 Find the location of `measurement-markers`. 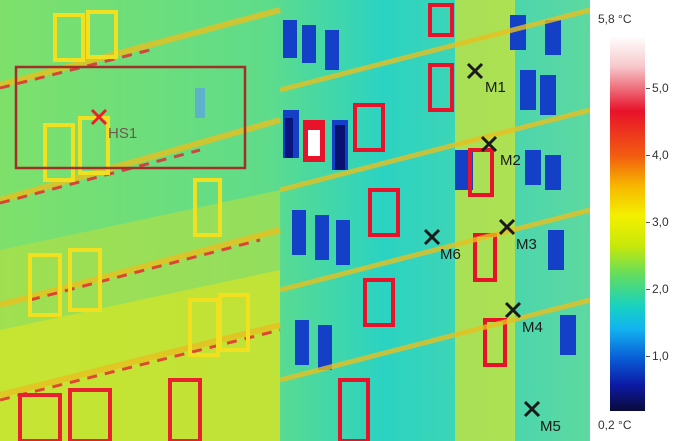

measurement-markers is located at coordinates (482, 240).